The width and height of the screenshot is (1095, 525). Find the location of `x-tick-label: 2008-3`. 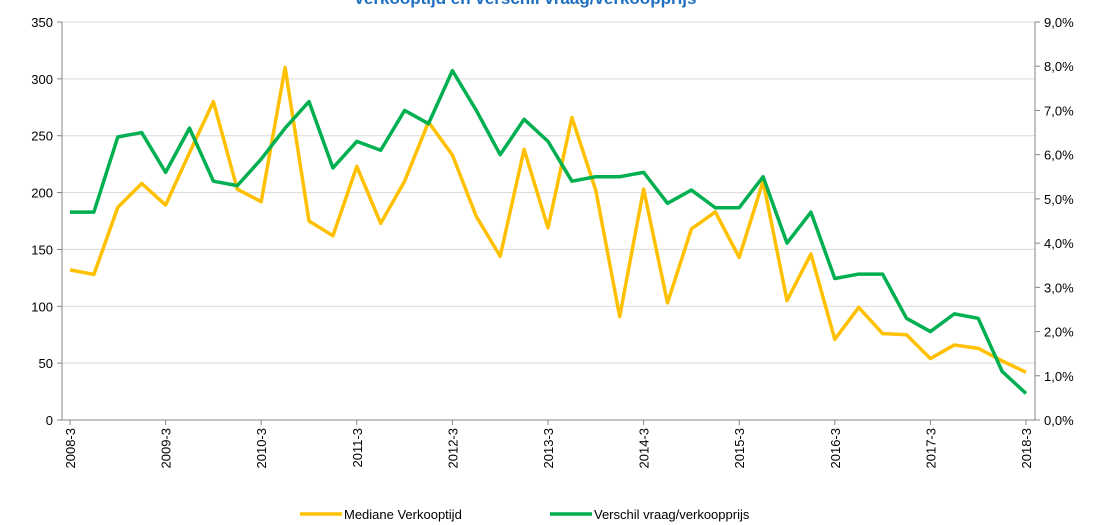

x-tick-label: 2008-3 is located at coordinates (70, 448).